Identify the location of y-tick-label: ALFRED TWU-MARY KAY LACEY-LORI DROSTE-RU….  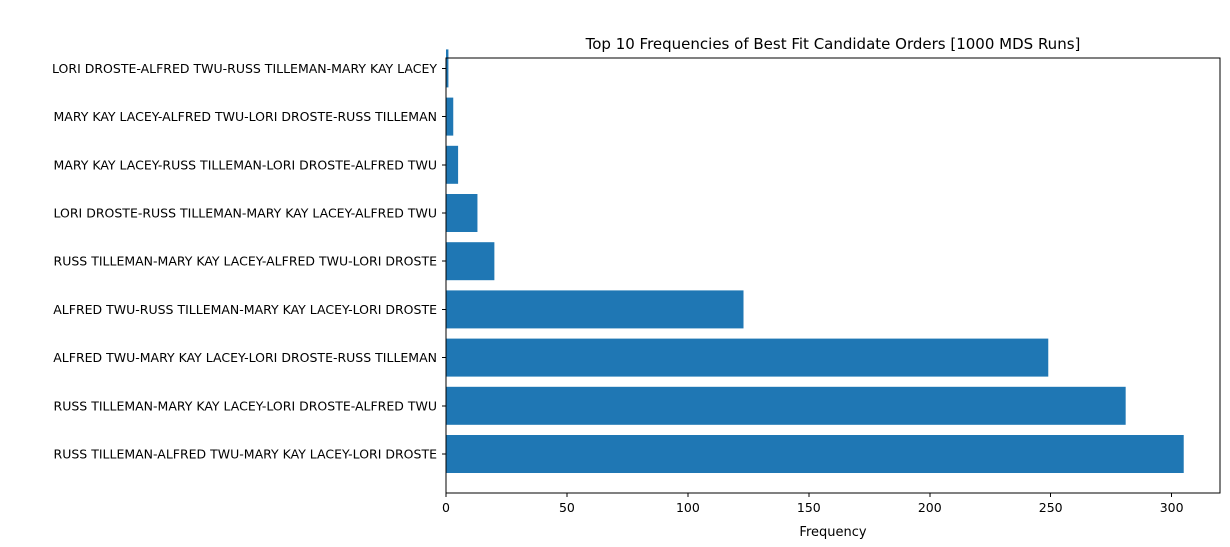
(245, 357).